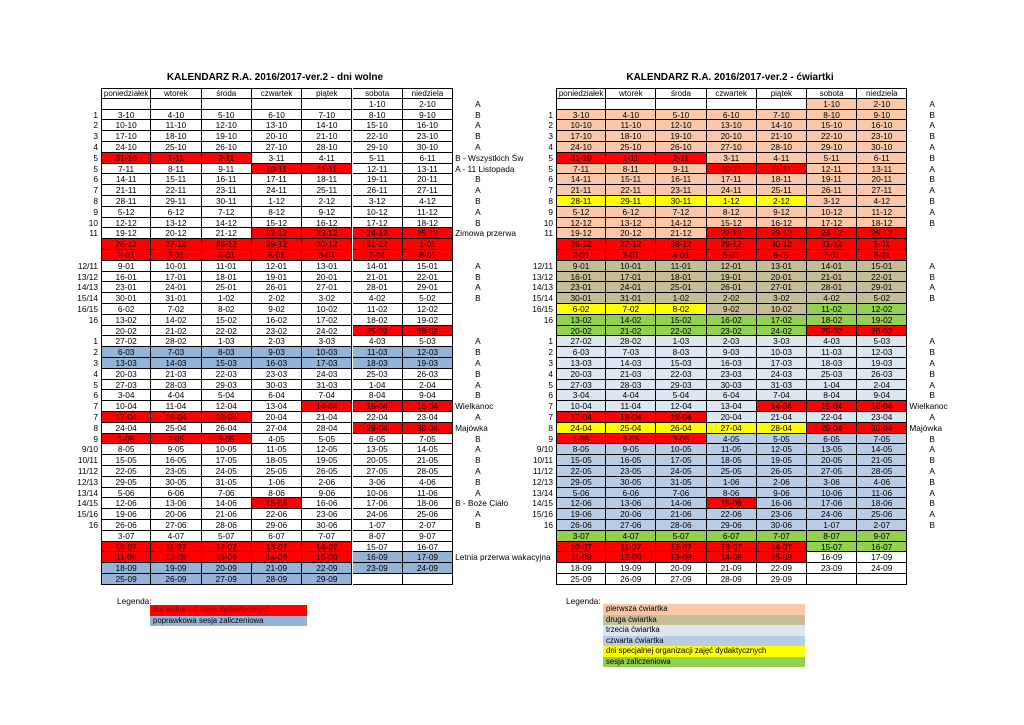 This screenshot has height=725, width=1024. Describe the element at coordinates (471, 427) in the screenshot. I see `week-note: Majówka` at that location.